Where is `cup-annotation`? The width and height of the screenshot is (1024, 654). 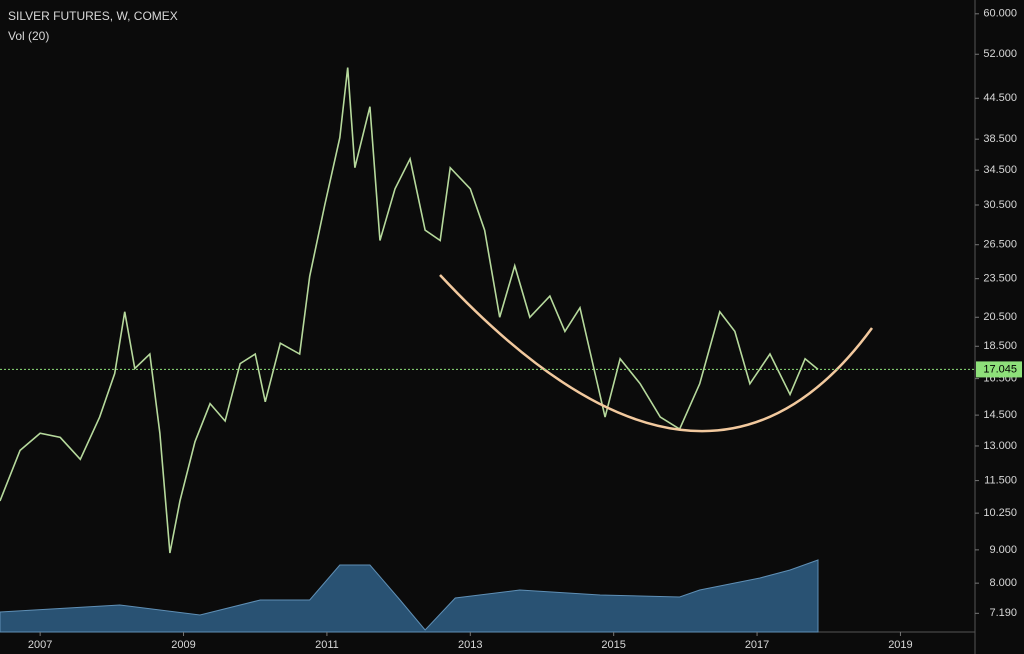 cup-annotation is located at coordinates (656, 353).